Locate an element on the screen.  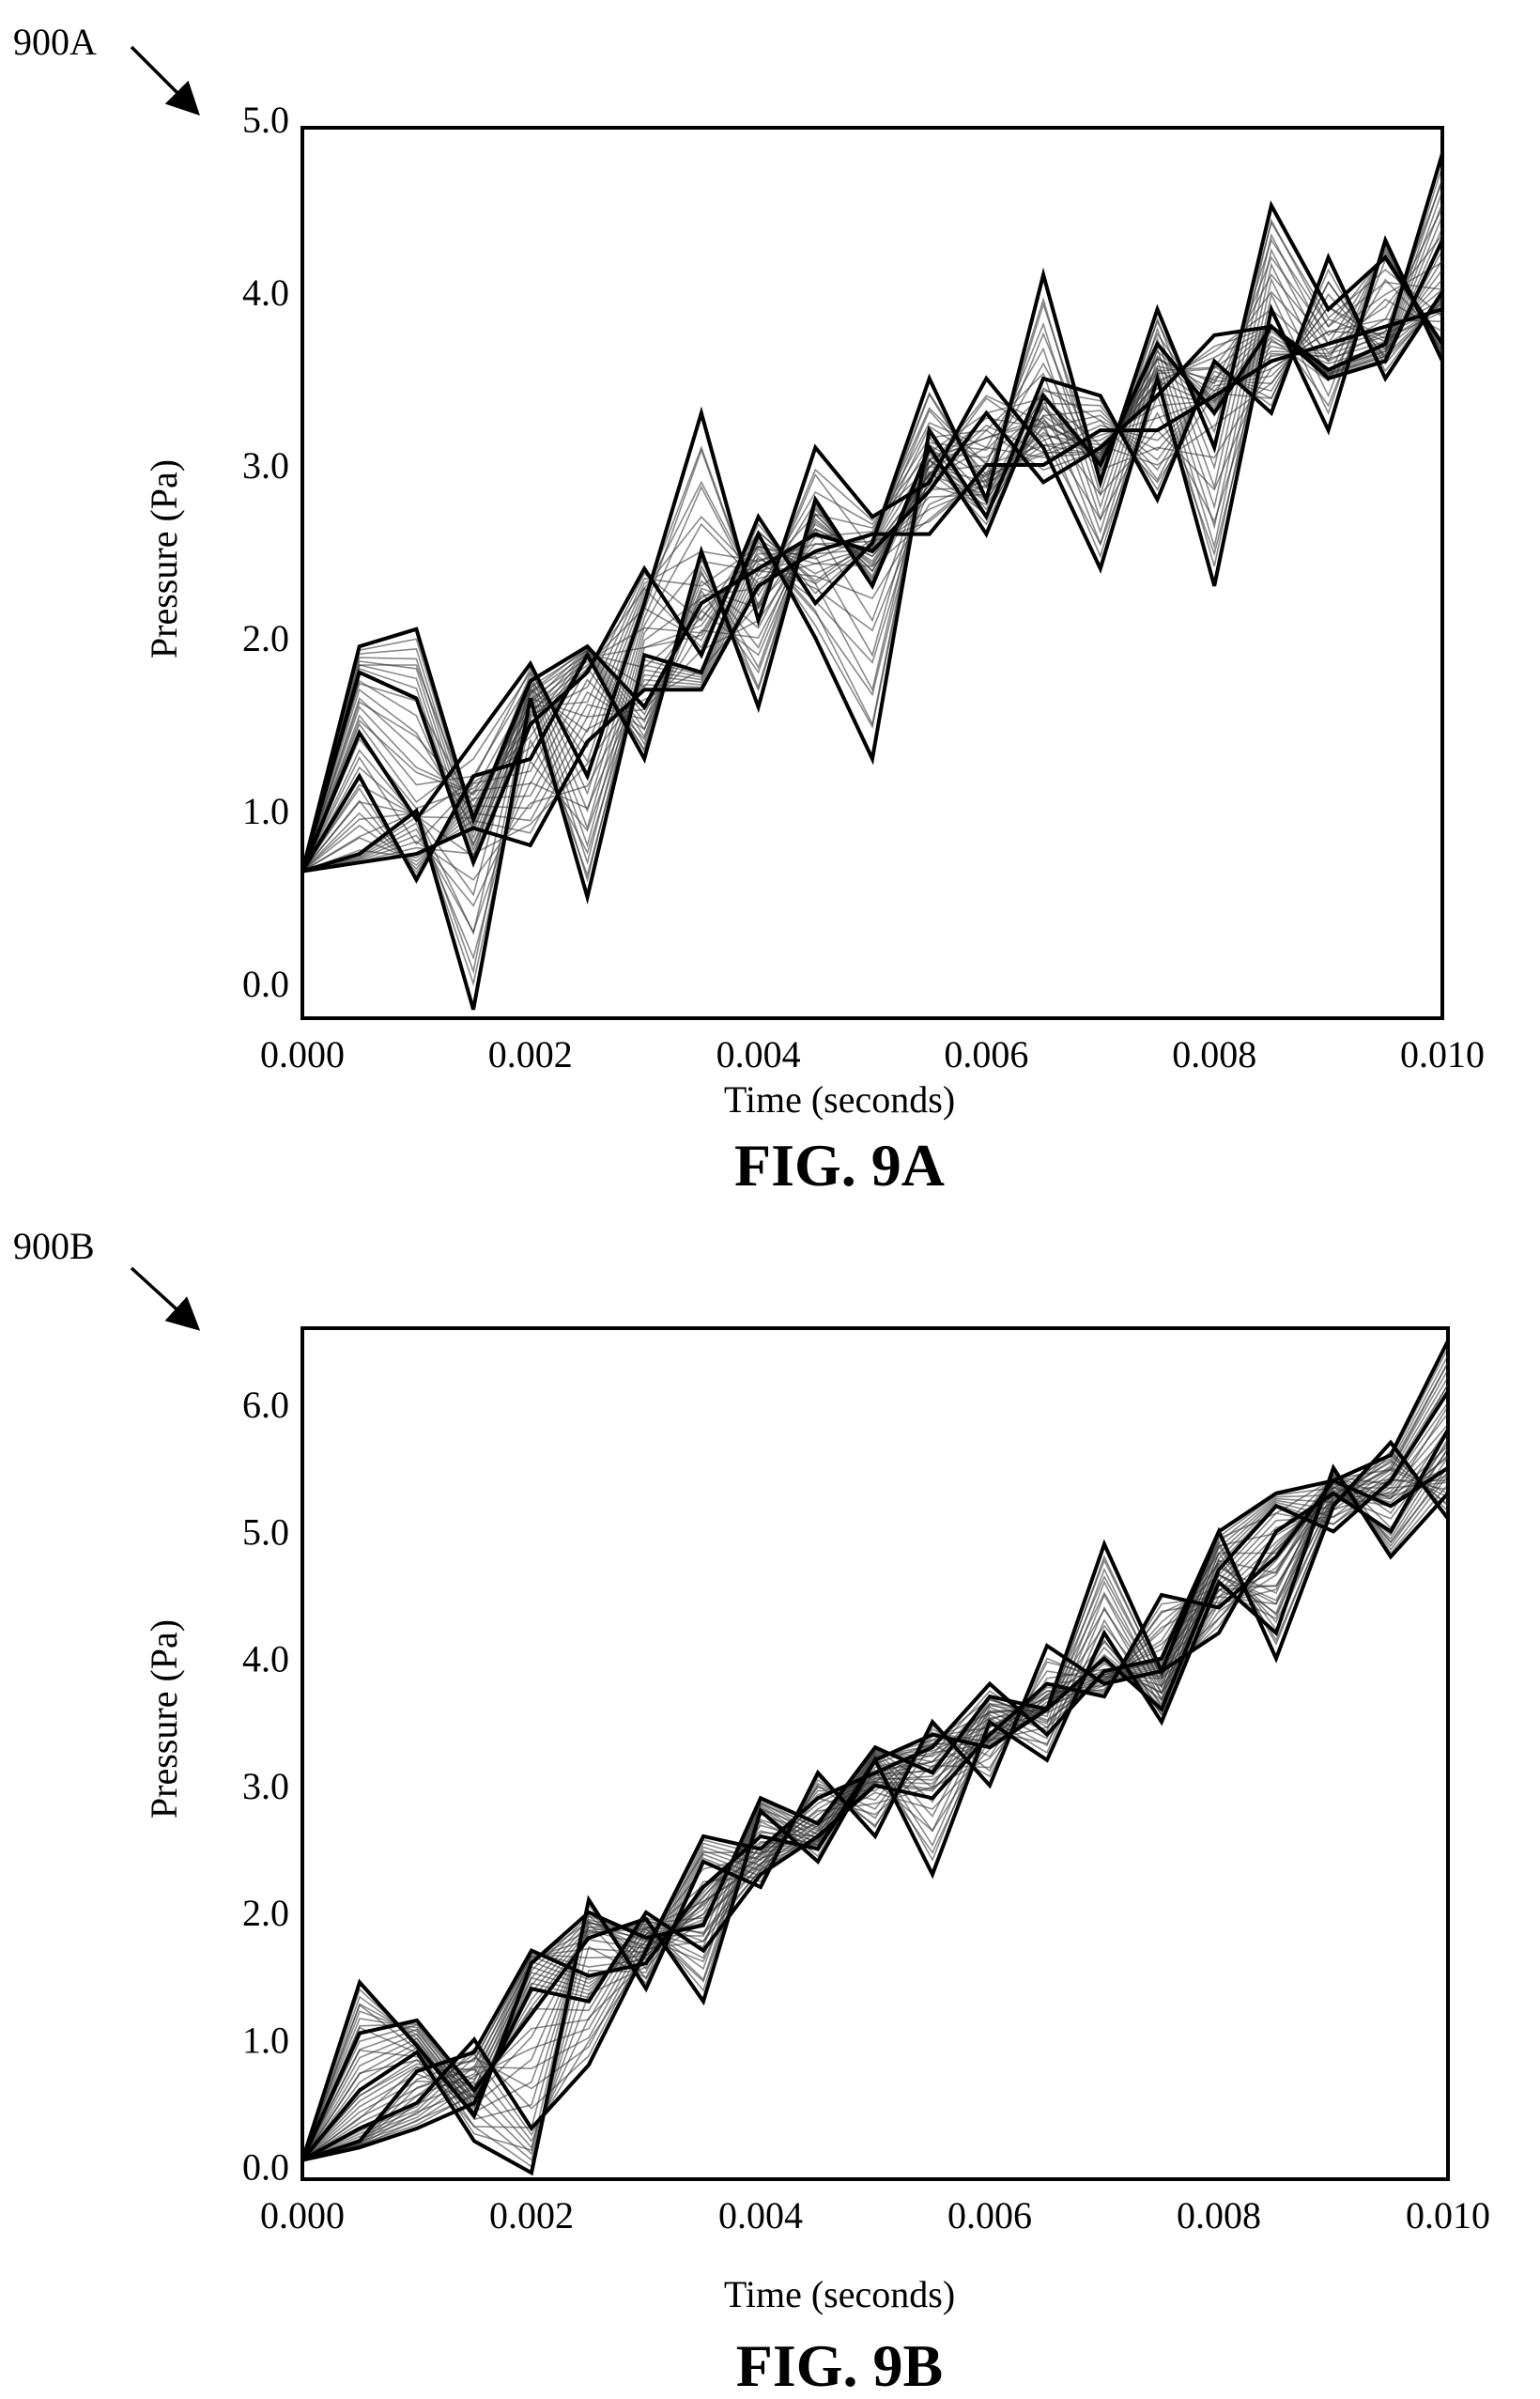
reference-arrow-900b is located at coordinates (165, 1298).